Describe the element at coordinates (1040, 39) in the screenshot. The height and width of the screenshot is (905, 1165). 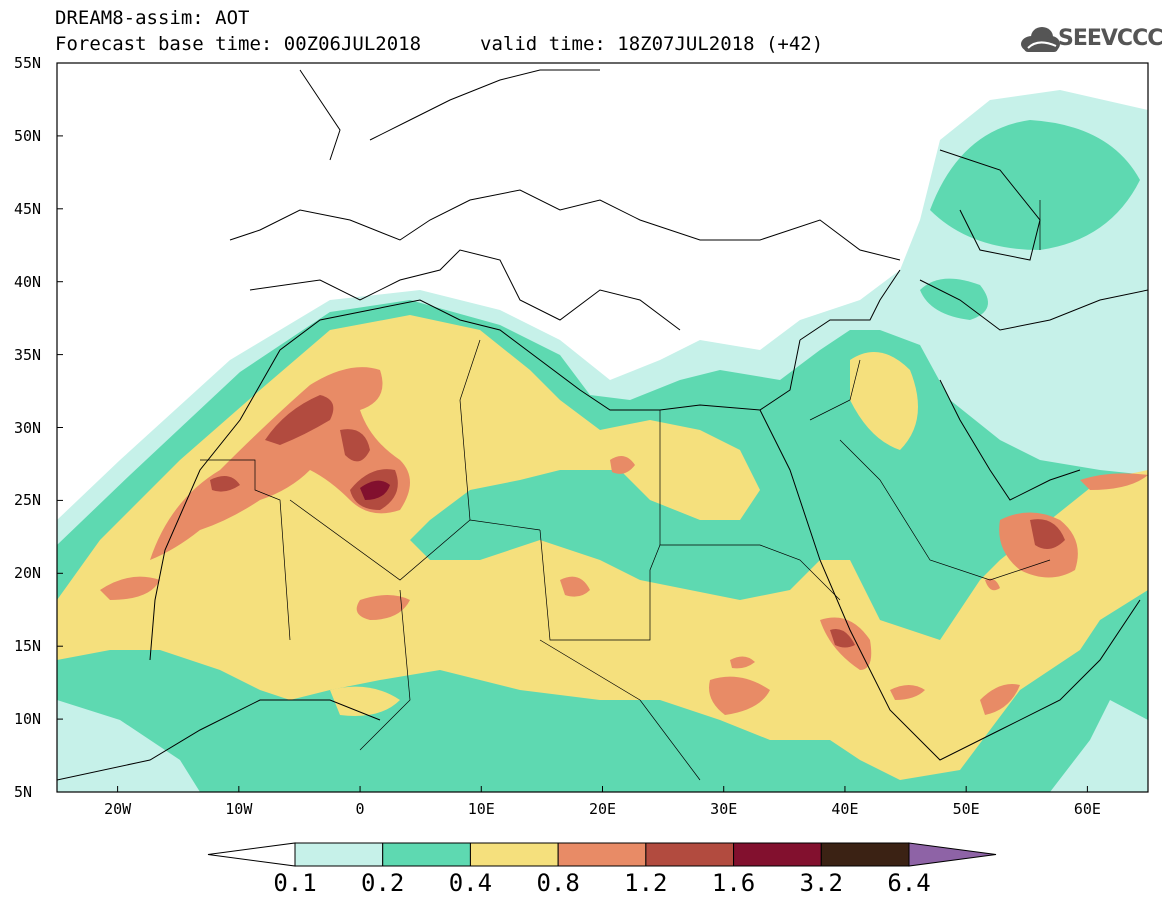
I see `cloud-logo-icon` at that location.